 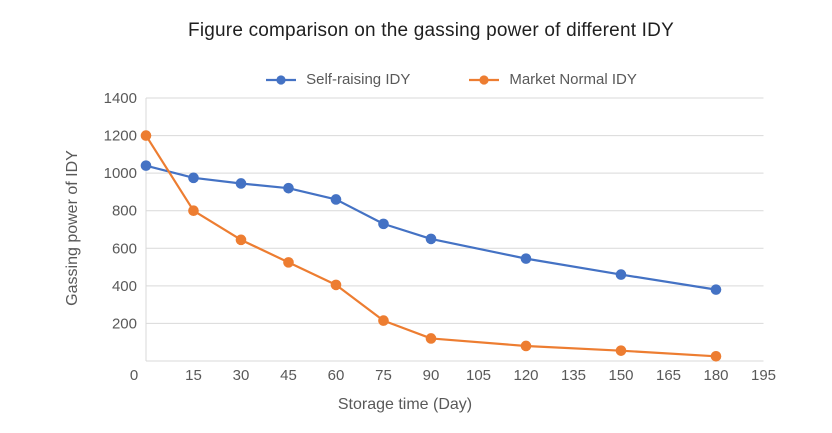 What do you see at coordinates (478, 375) in the screenshot?
I see `x-tick-label: 105` at bounding box center [478, 375].